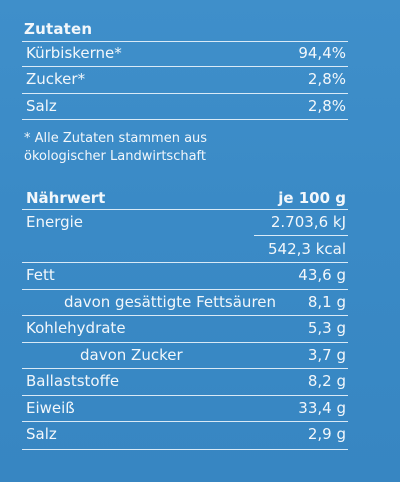 This screenshot has height=482, width=400. Describe the element at coordinates (56, 79) in the screenshot. I see `ingredient-name: Zucker*` at that location.